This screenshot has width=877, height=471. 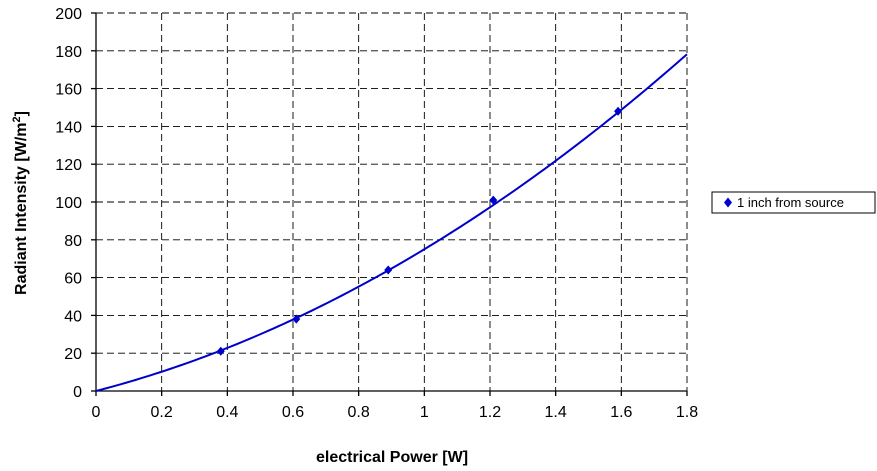 What do you see at coordinates (68, 127) in the screenshot?
I see `y-tick-label: 140` at bounding box center [68, 127].